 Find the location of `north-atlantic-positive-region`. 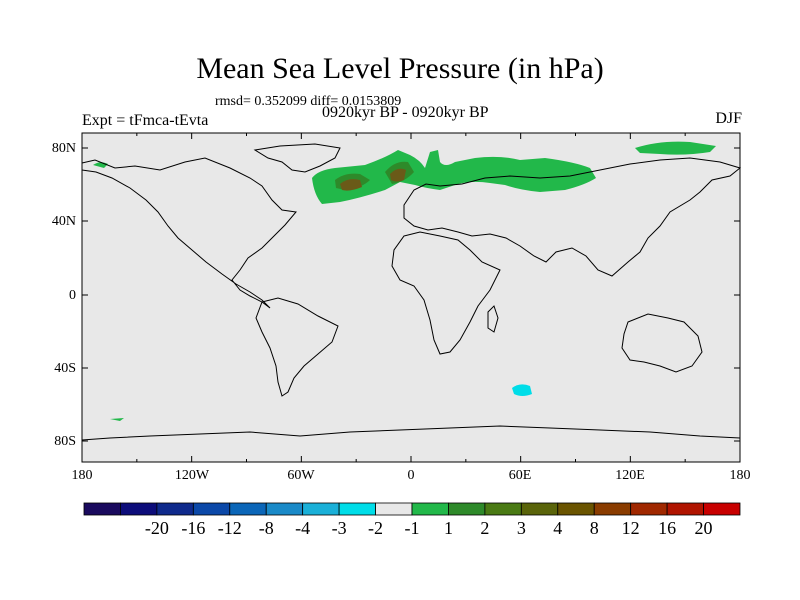

north-atlantic-positive-region is located at coordinates (454, 177).